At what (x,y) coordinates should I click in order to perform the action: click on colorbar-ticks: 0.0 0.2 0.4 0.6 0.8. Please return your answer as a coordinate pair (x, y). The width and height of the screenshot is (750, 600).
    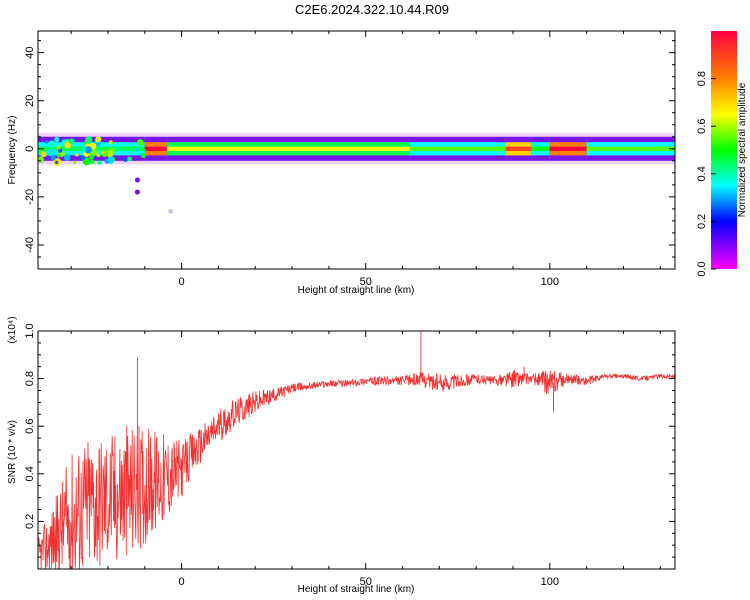
    Looking at the image, I should click on (706, 174).